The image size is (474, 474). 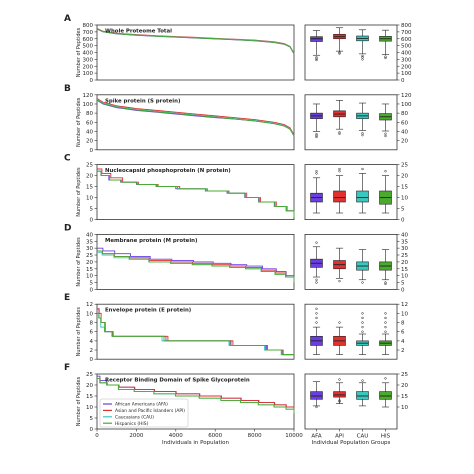 What do you see at coordinates (168, 171) in the screenshot?
I see `panel-title: Nucleocapsid phosphoprotein (N protein)` at bounding box center [168, 171].